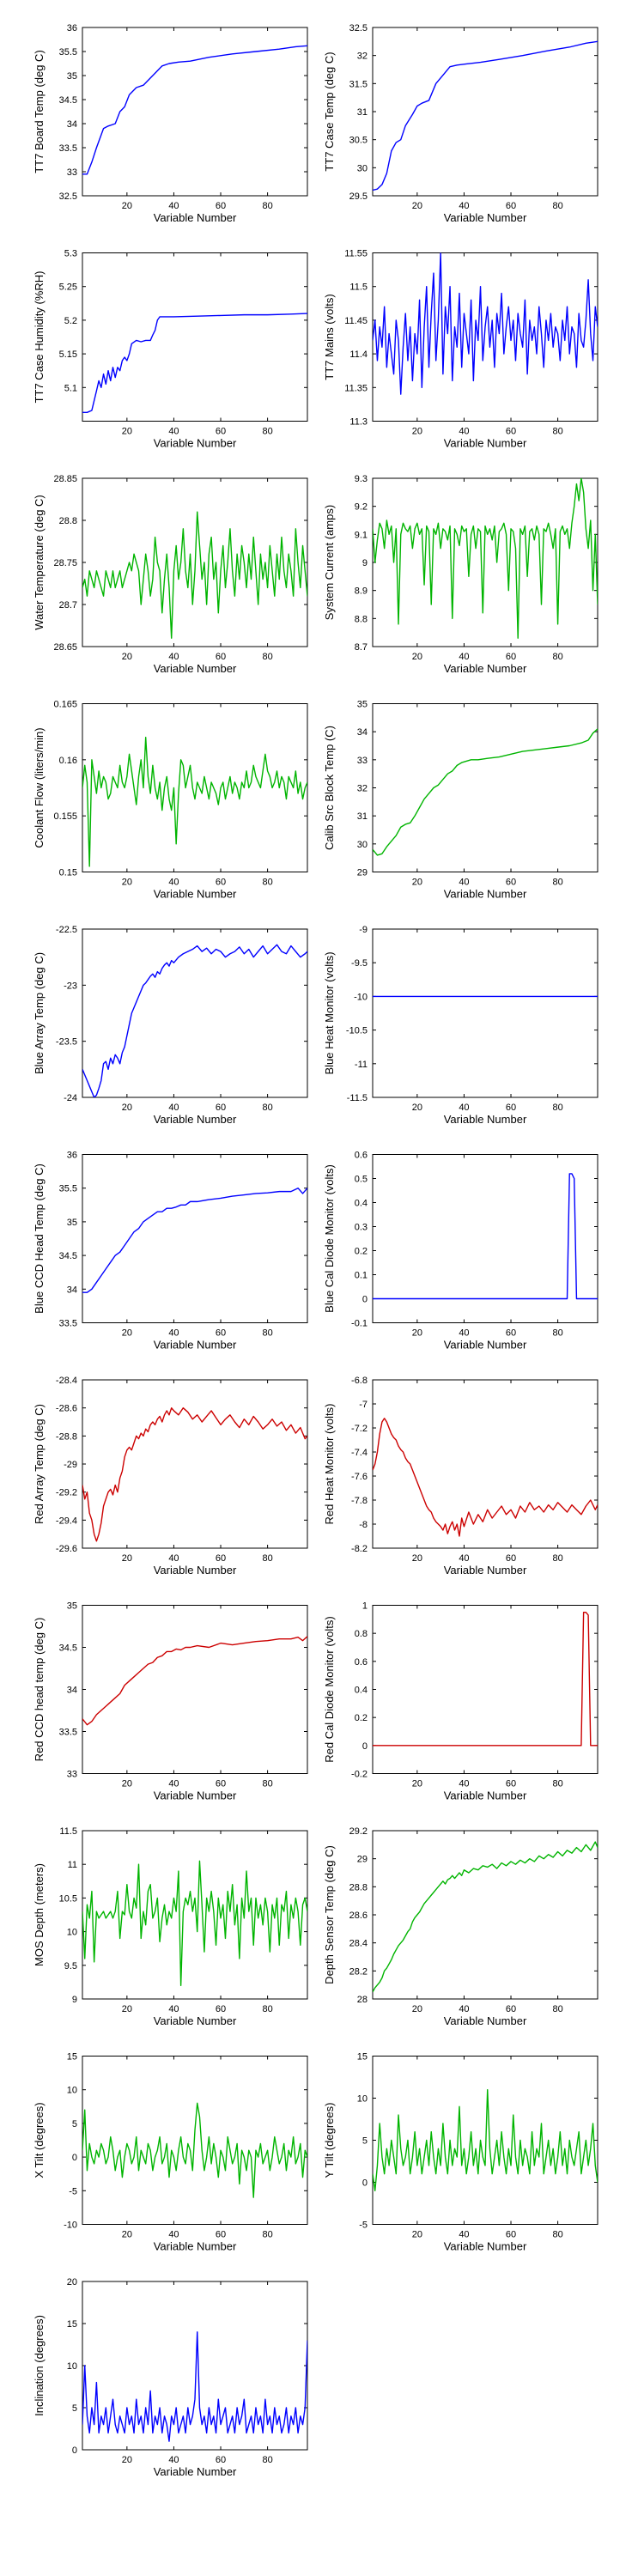  I want to click on y-tick-label: 28.4, so click(358, 1944).